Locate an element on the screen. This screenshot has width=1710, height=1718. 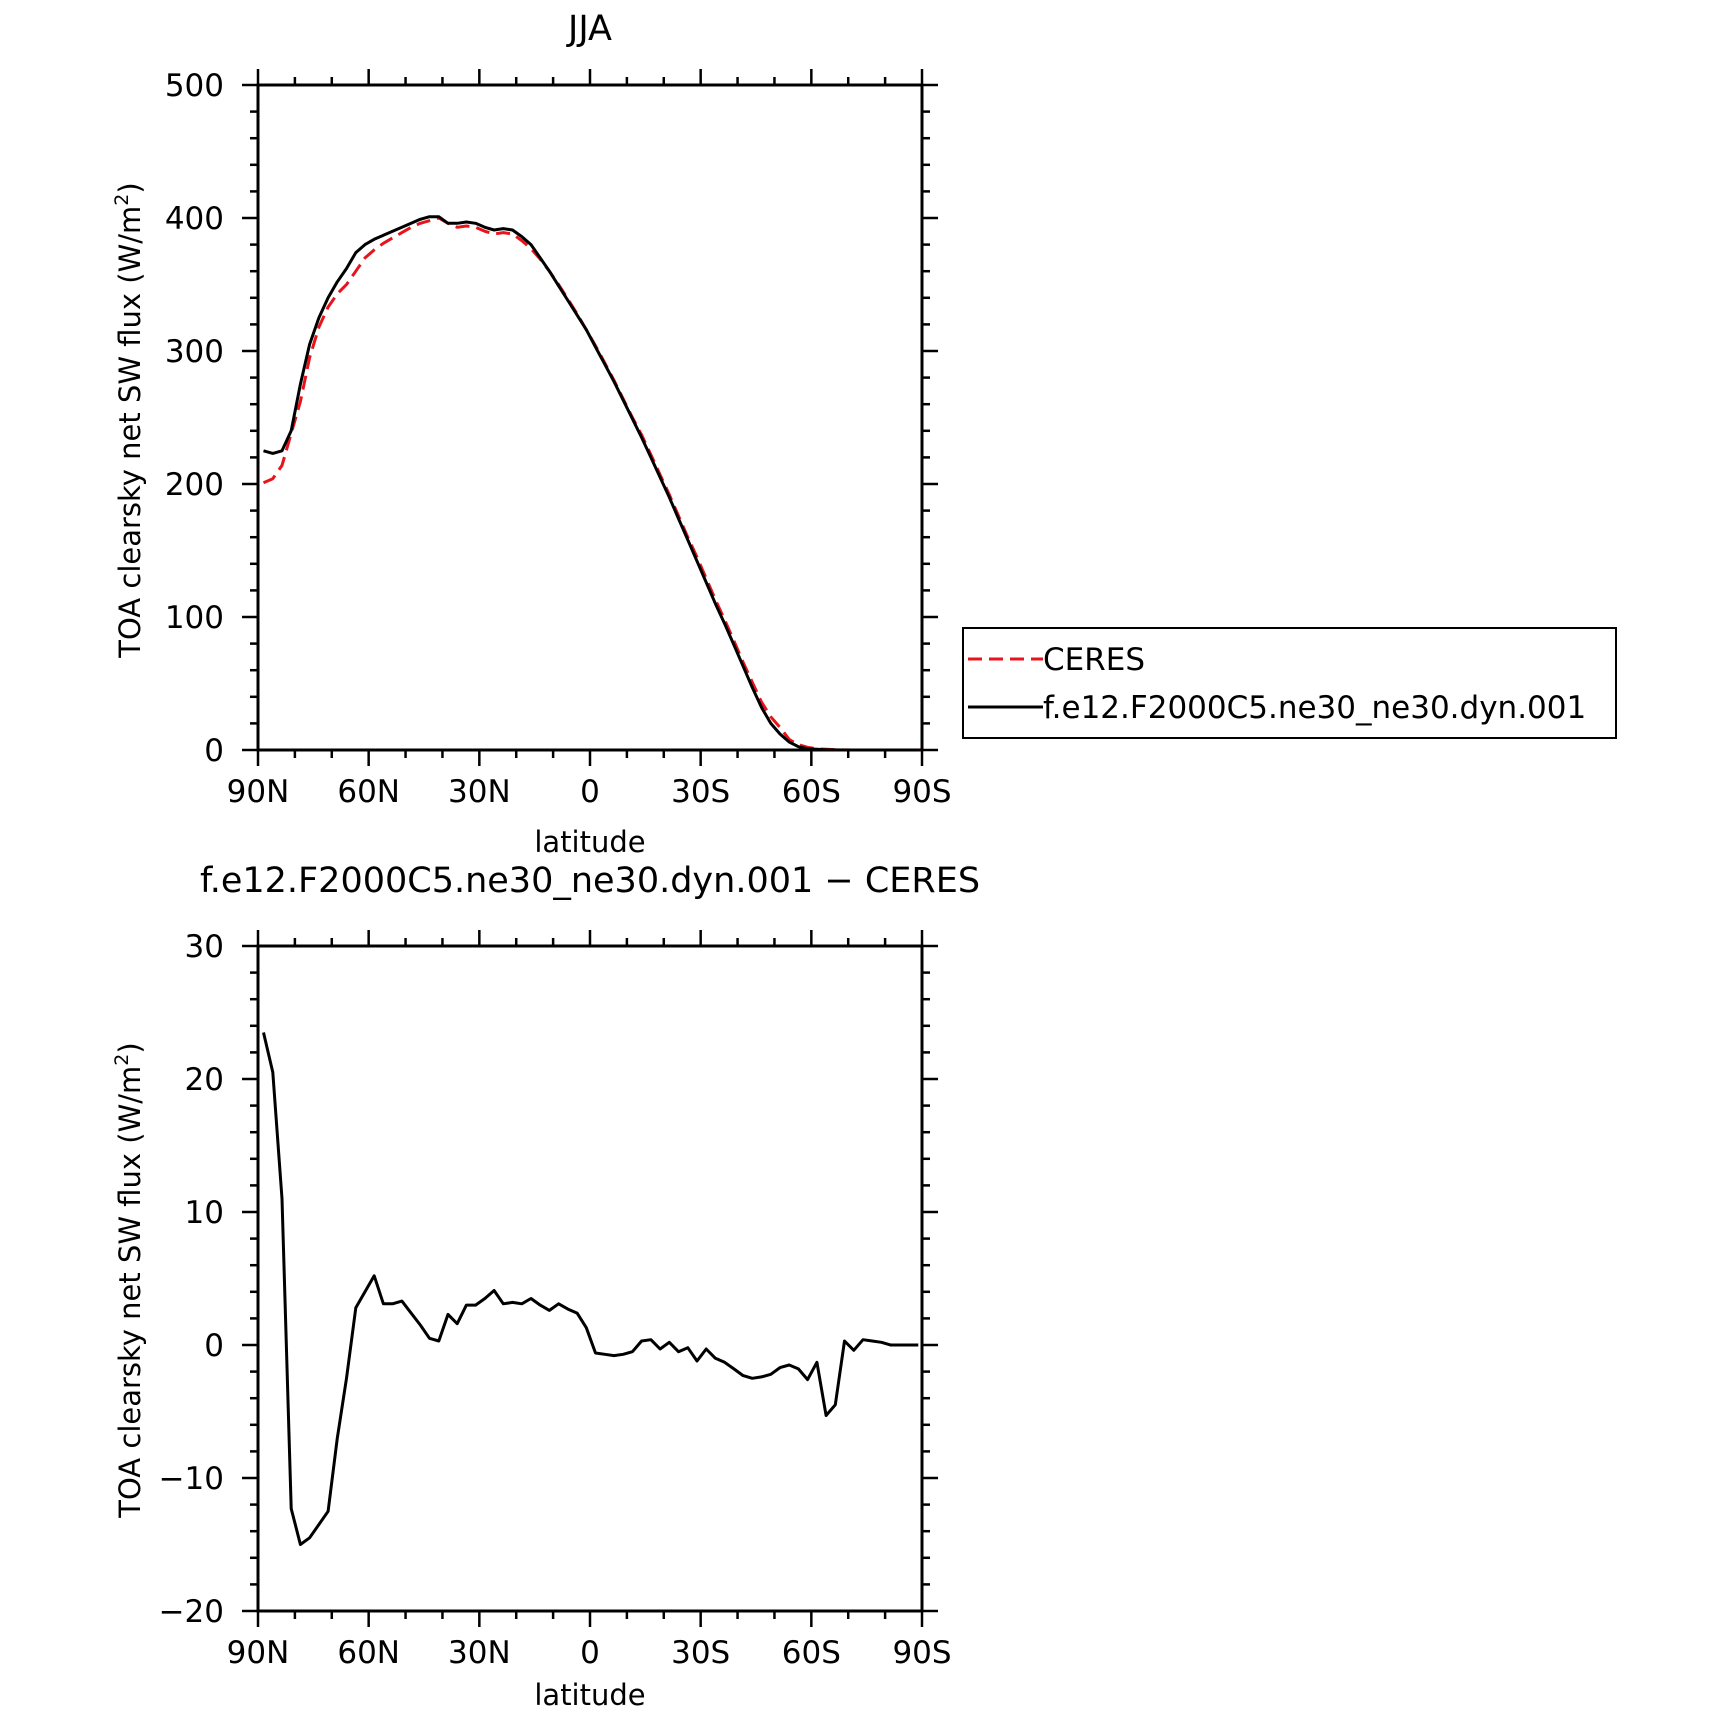
y-axis-label-bottom-tail: ) is located at coordinates (130, 1047).